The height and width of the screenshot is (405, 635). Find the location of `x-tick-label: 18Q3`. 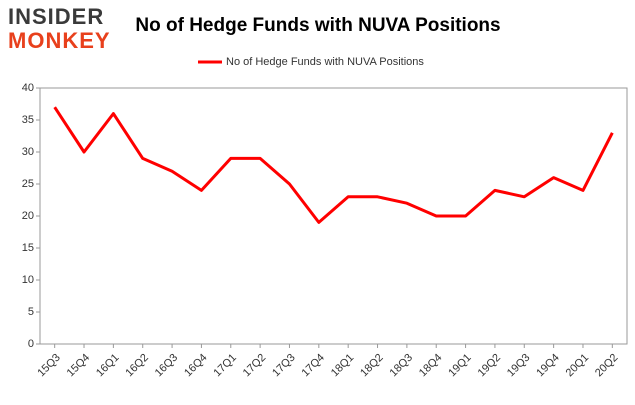

x-tick-label: 18Q3 is located at coordinates (402, 366).